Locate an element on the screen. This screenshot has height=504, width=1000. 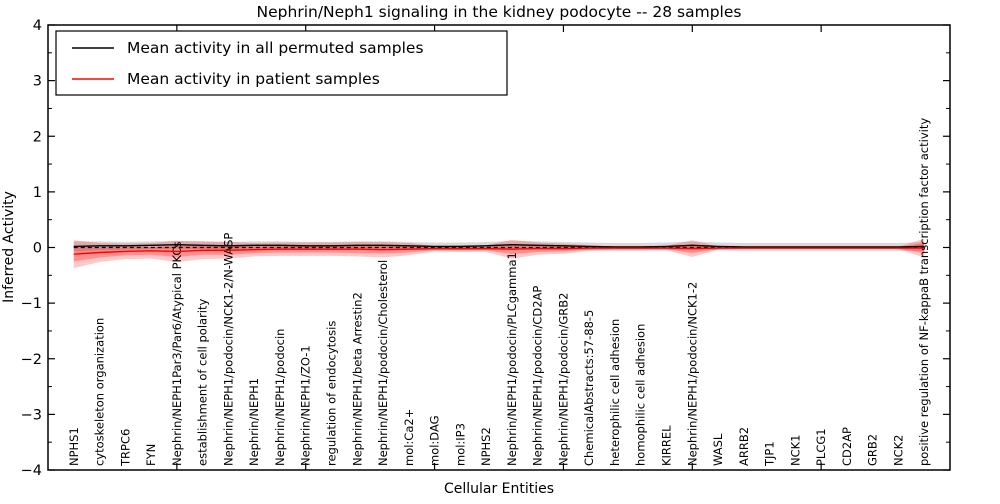
category-label: Nephrin/NEPH1Par3/Par6/Atypical PKCs is located at coordinates (177, 354).